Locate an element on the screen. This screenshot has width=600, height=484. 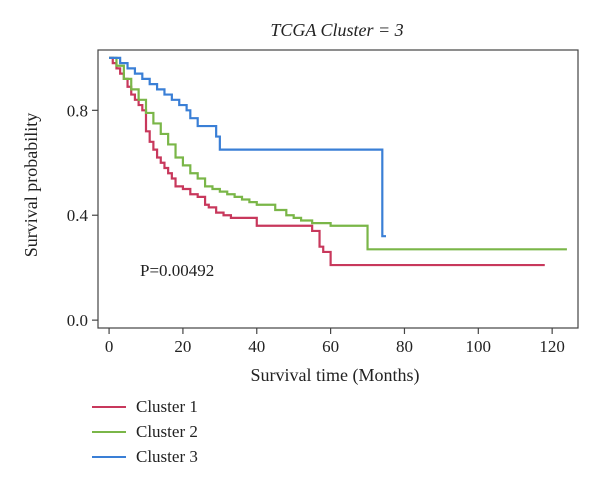
x-tick-label: 60 is located at coordinates (330, 346).